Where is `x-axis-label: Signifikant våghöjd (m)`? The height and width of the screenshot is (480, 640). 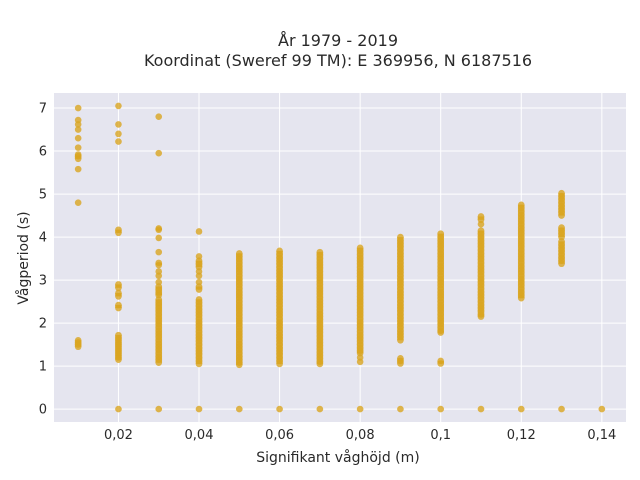
x-axis-label: Signifikant våghöjd (m) is located at coordinates (337, 457).